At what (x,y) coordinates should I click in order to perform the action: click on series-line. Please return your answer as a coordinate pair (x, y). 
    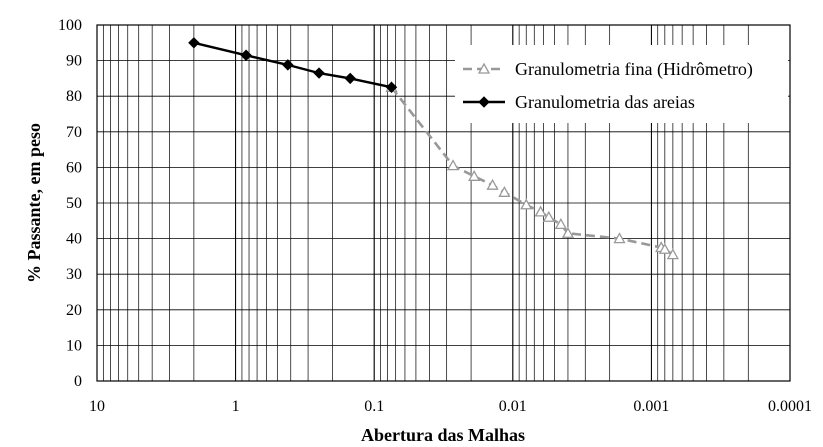
    Looking at the image, I should click on (292, 65).